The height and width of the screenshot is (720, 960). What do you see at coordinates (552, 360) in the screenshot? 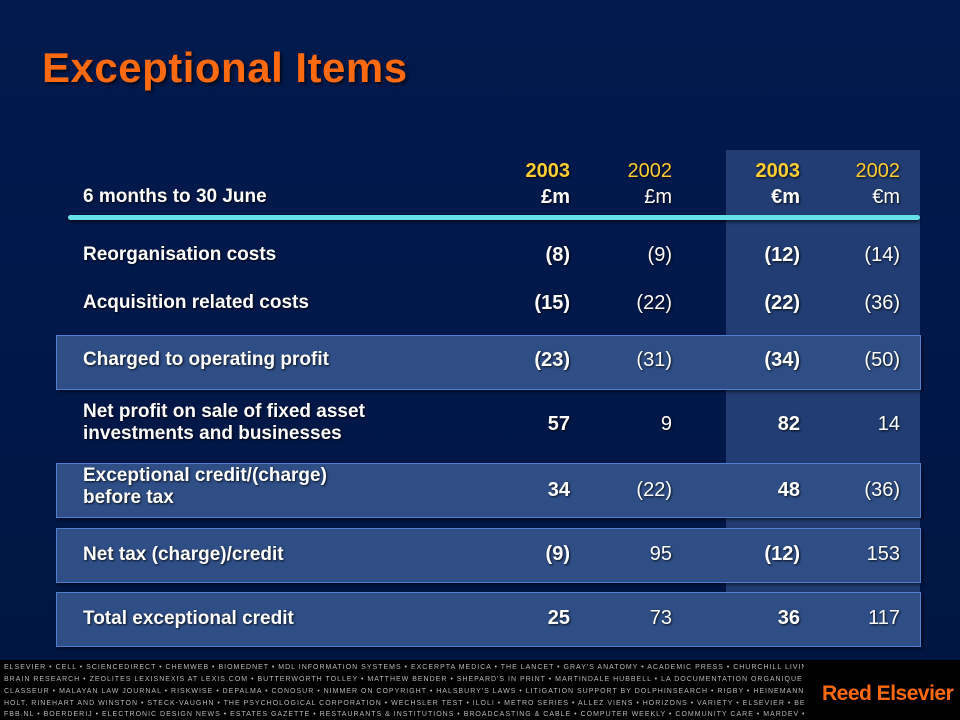
I see `cell-value: (23)` at bounding box center [552, 360].